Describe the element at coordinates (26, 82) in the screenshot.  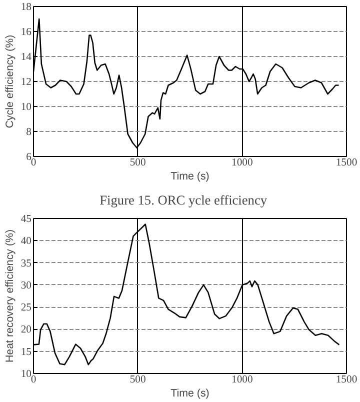
I see `y-tick-label: 12` at that location.